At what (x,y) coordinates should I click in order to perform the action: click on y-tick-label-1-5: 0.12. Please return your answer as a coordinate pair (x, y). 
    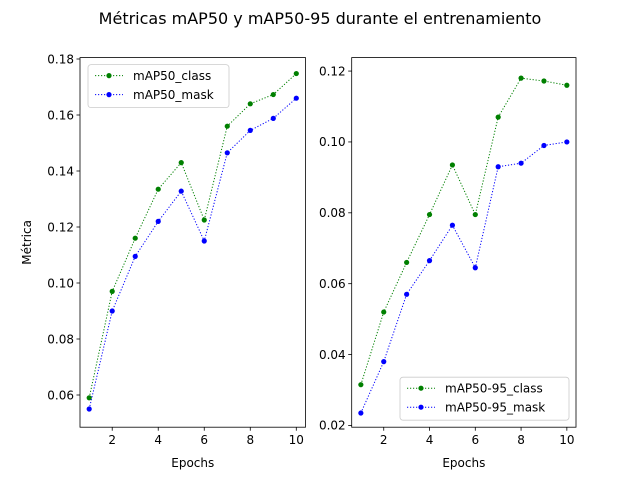
    Looking at the image, I should click on (332, 71).